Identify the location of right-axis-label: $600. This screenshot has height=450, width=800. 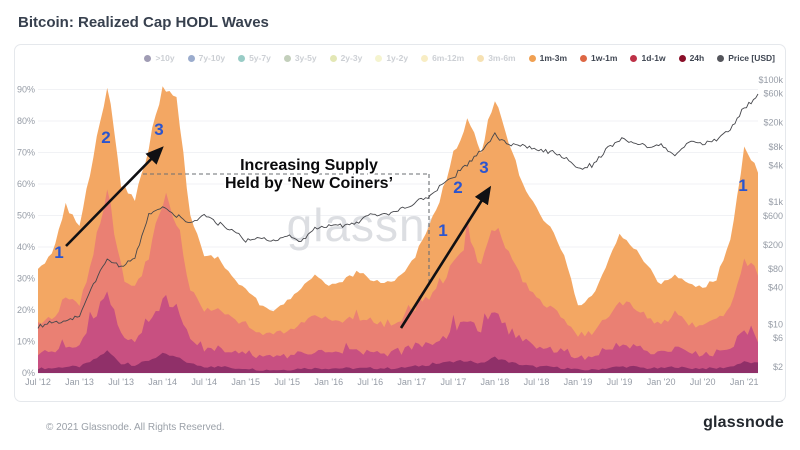
(773, 216).